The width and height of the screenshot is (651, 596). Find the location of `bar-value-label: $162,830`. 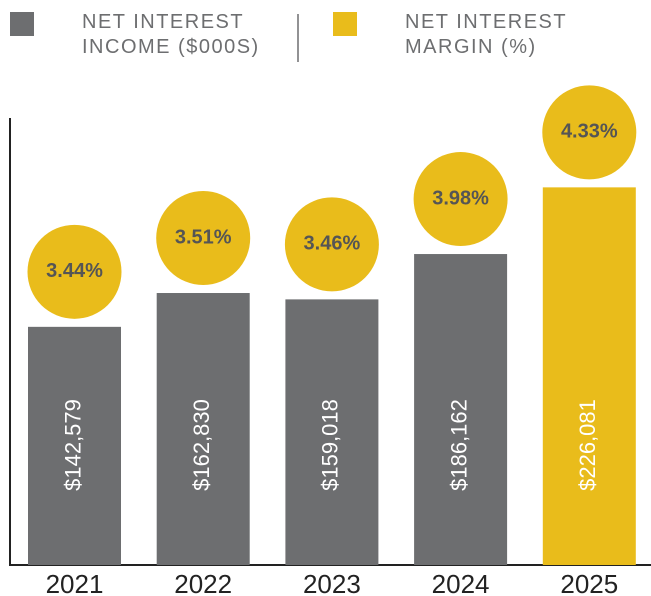

bar-value-label: $162,830 is located at coordinates (201, 445).